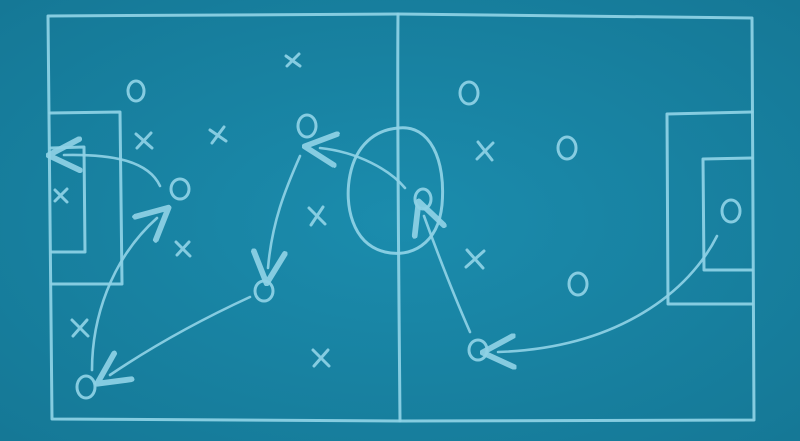 The height and width of the screenshot is (441, 800). I want to click on arrow-diagonal-to-bottom-left, so click(181, 335).